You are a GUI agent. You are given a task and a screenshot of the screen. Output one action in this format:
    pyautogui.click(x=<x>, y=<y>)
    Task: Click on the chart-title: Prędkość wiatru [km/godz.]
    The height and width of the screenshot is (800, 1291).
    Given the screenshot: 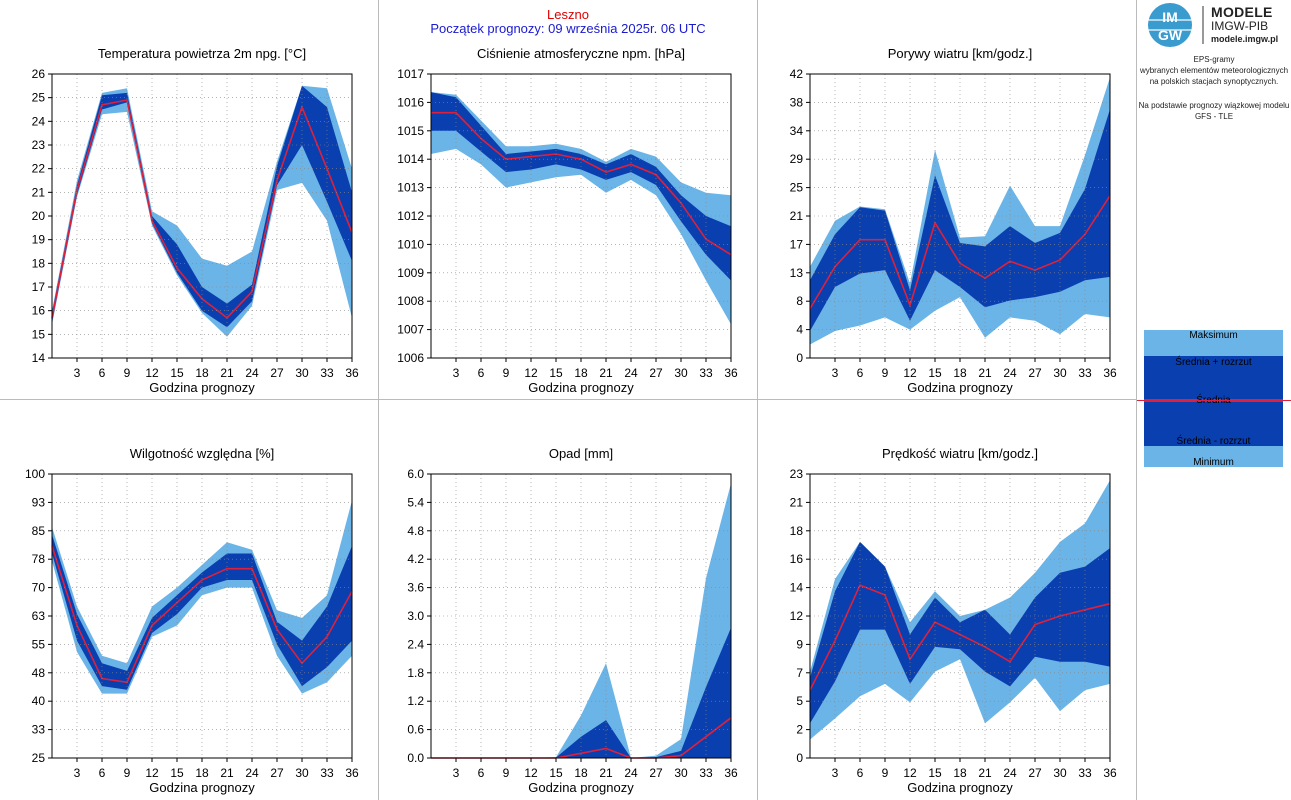 What is the action you would take?
    pyautogui.click(x=960, y=453)
    